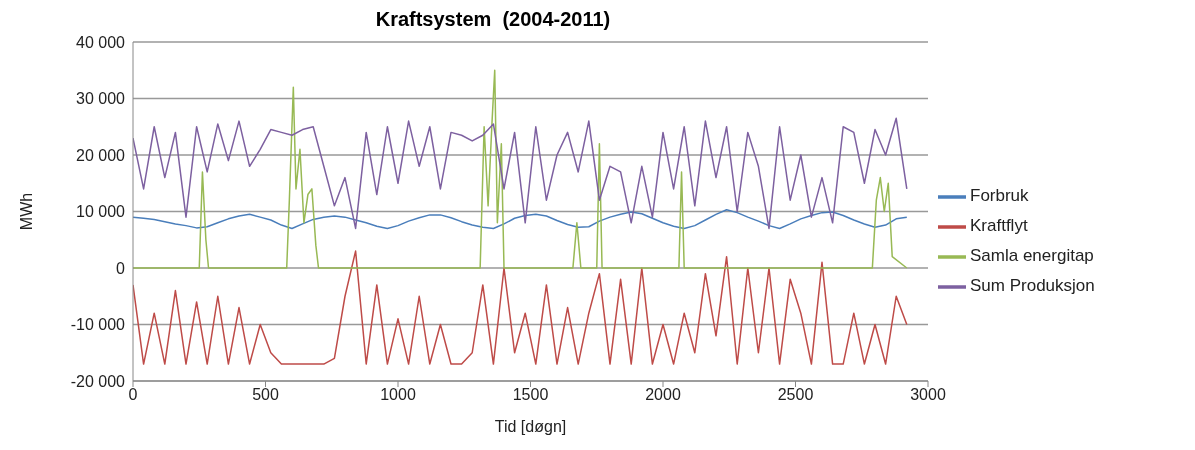  What do you see at coordinates (133, 395) in the screenshot?
I see `x-tick-label: 0` at bounding box center [133, 395].